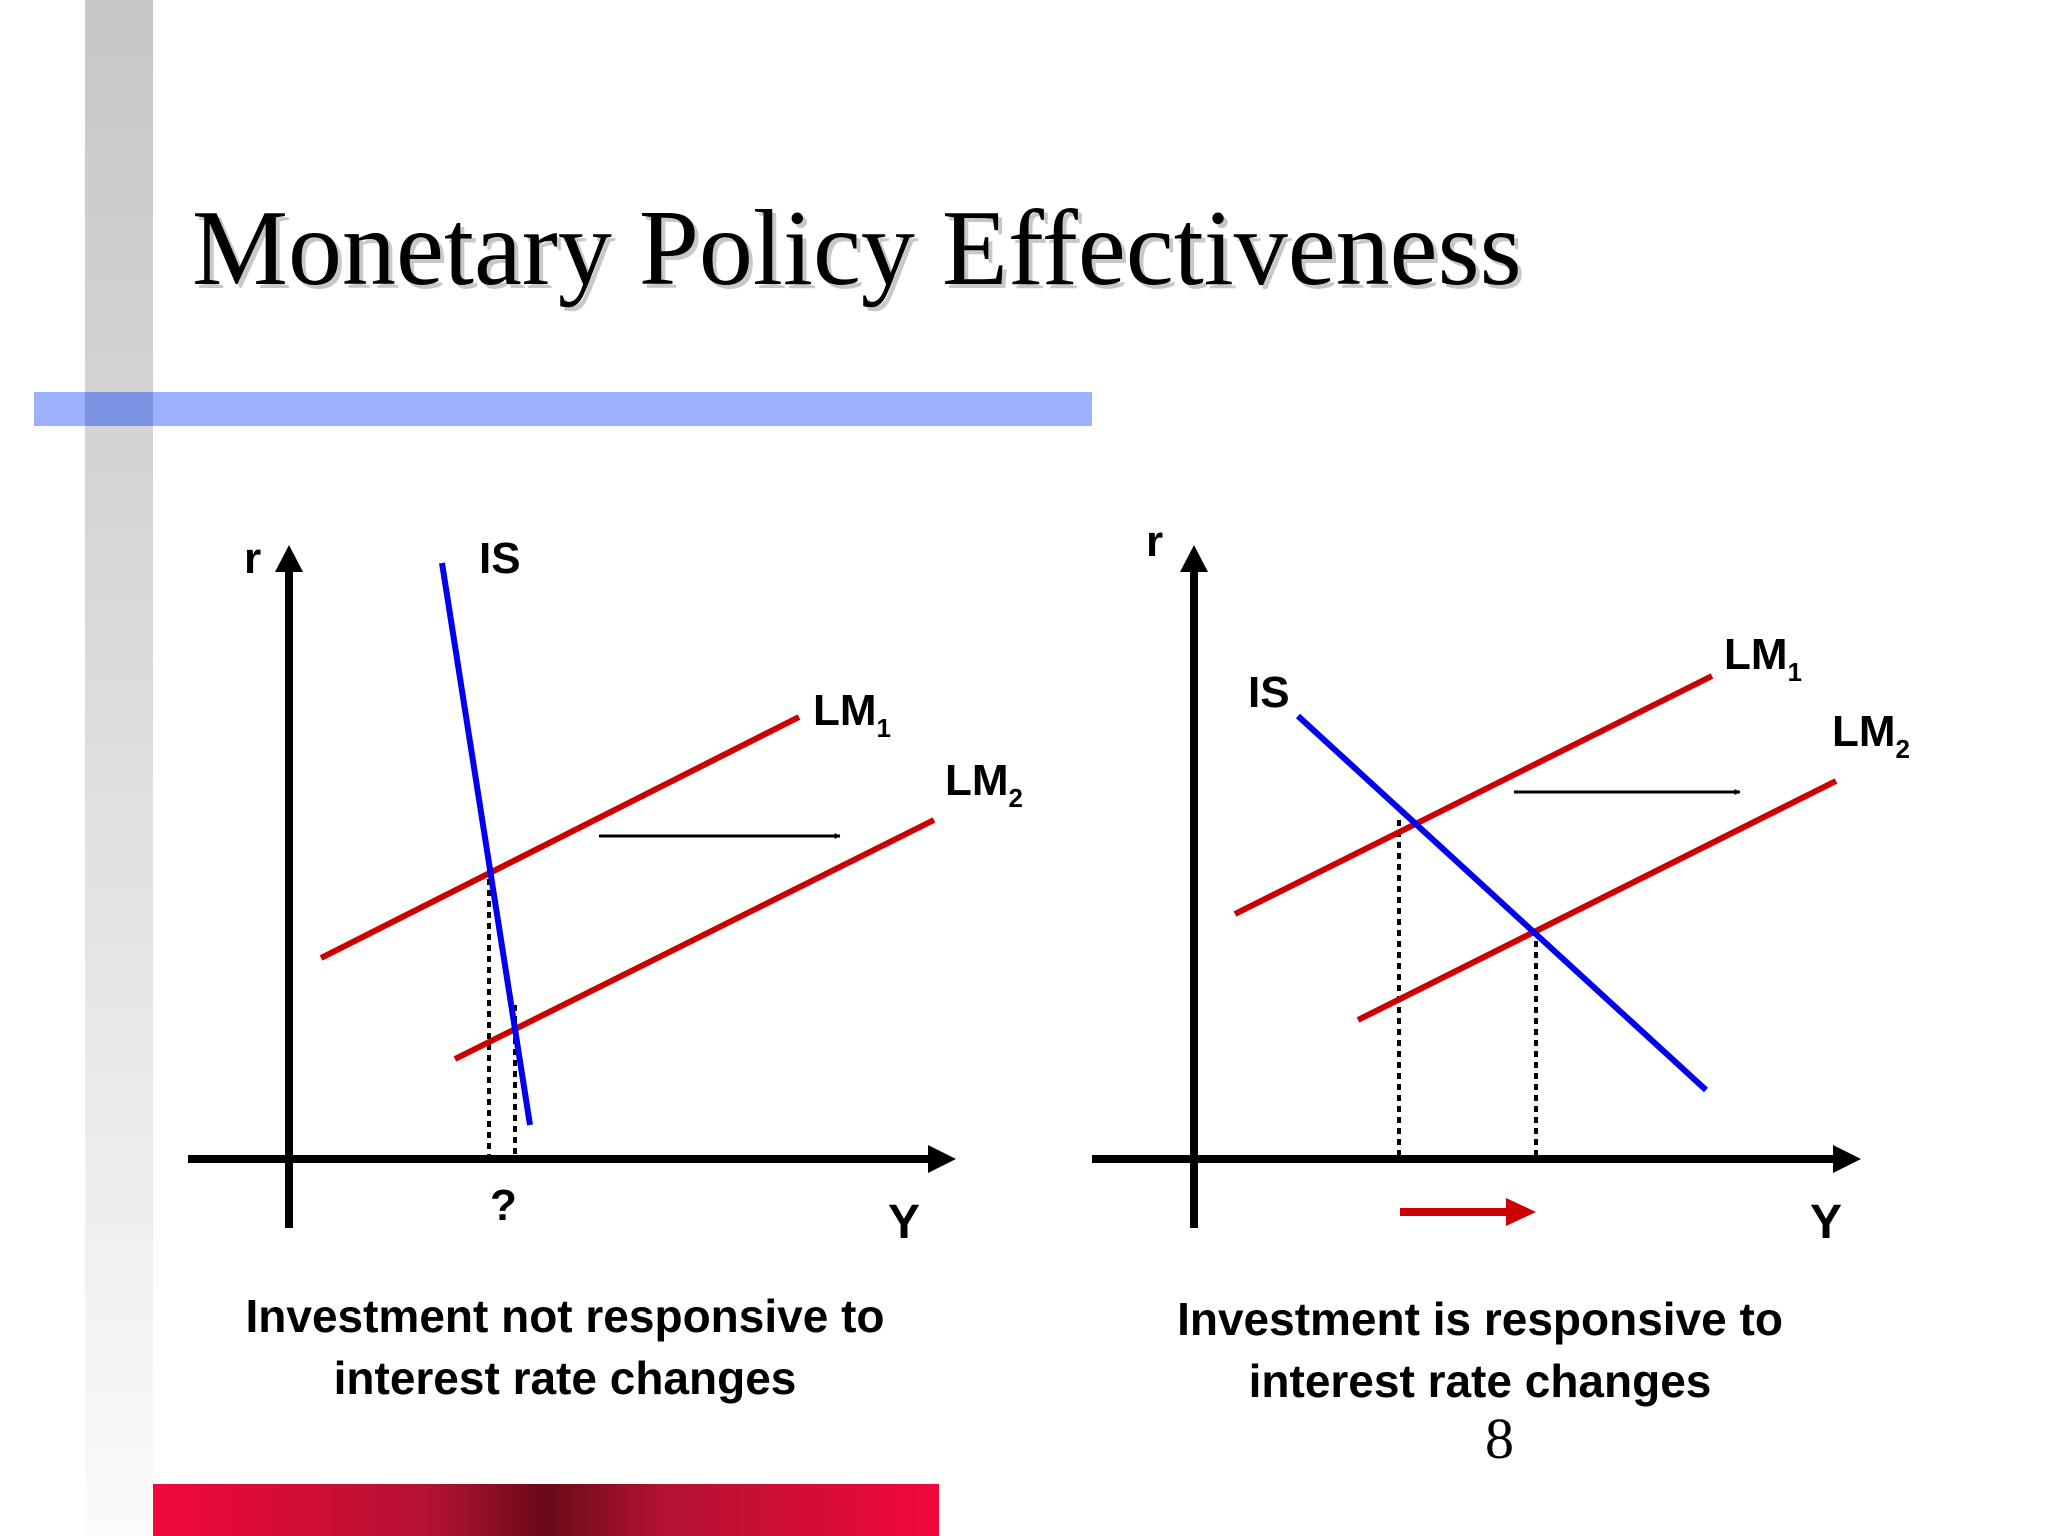 The width and height of the screenshot is (2048, 1536). What do you see at coordinates (1763, 658) in the screenshot?
I see `right-lm1-label: LM1` at bounding box center [1763, 658].